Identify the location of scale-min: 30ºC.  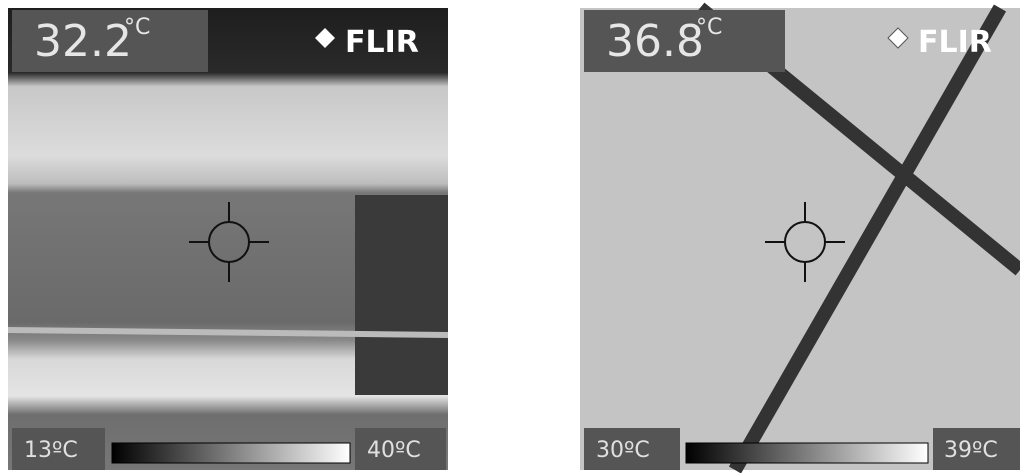
(623, 450).